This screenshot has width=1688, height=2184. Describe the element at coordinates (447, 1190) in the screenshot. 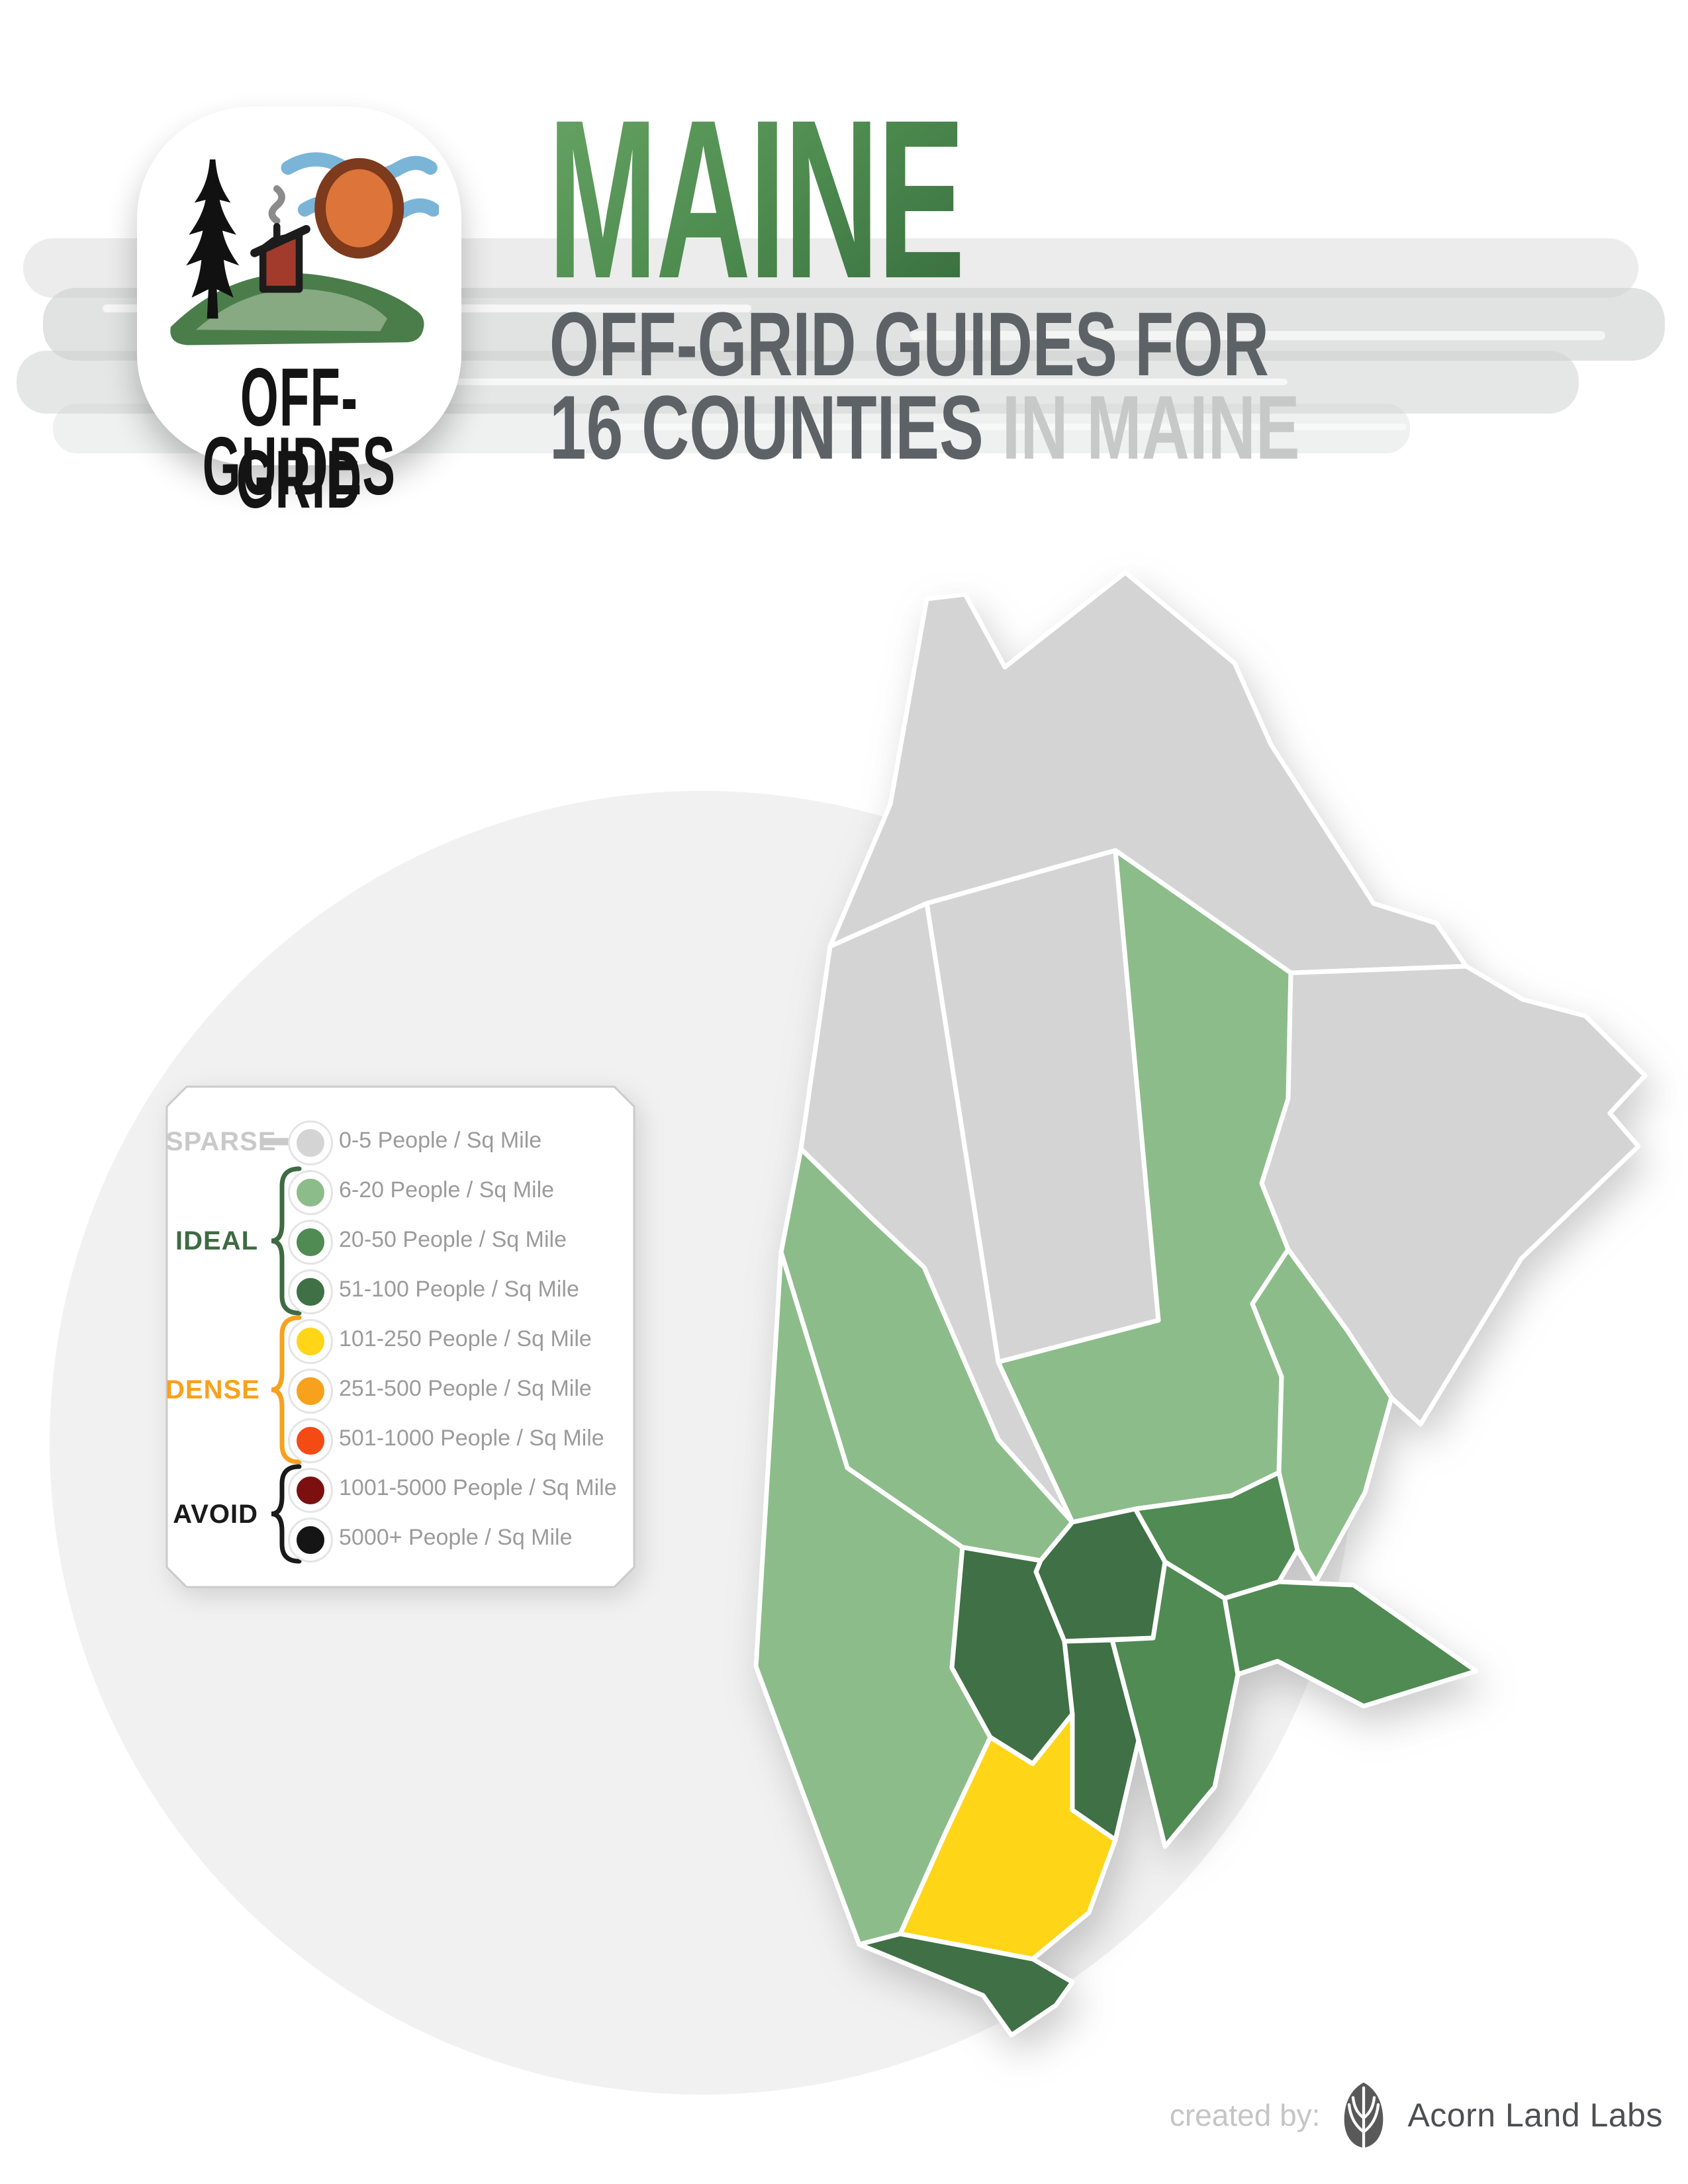

I see `legend-row-text: 6-20 People / Sq Mile` at that location.